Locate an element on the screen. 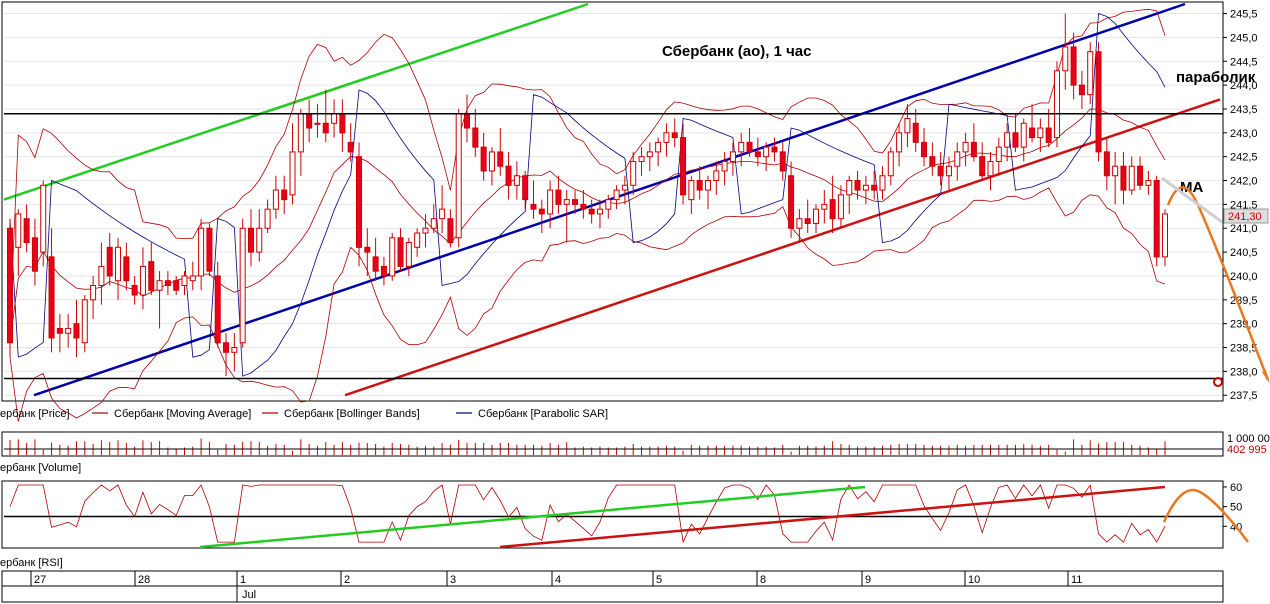 This screenshot has height=604, width=1270. rsi-tick-label: 60 is located at coordinates (1236, 488).